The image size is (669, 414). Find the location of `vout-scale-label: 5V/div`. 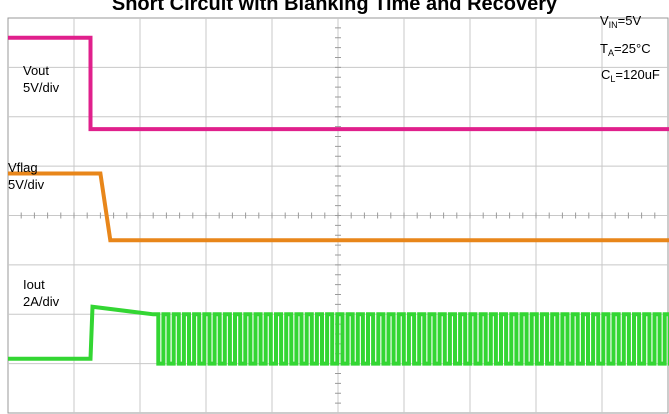

vout-scale-label: 5V/div is located at coordinates (41, 87).